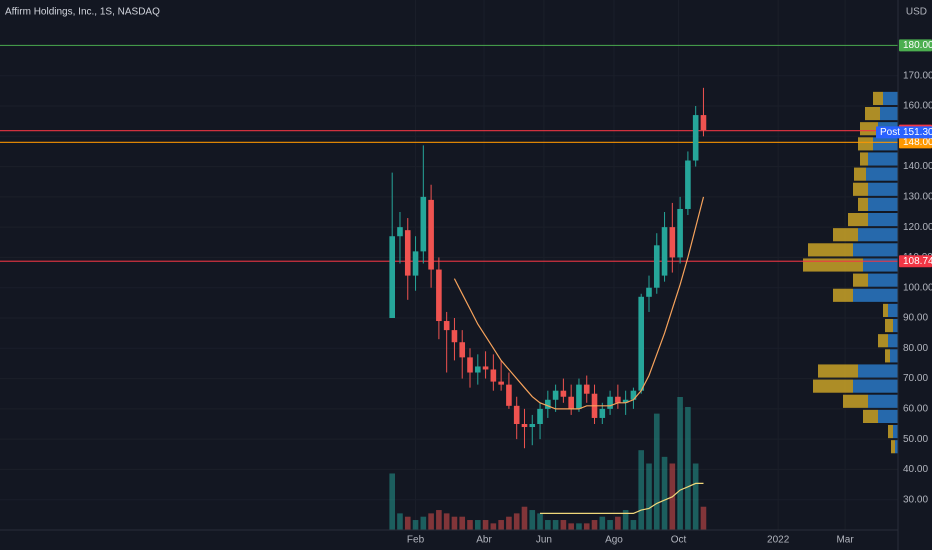 This screenshot has width=932, height=550. I want to click on x-tick-label: Oct, so click(679, 540).